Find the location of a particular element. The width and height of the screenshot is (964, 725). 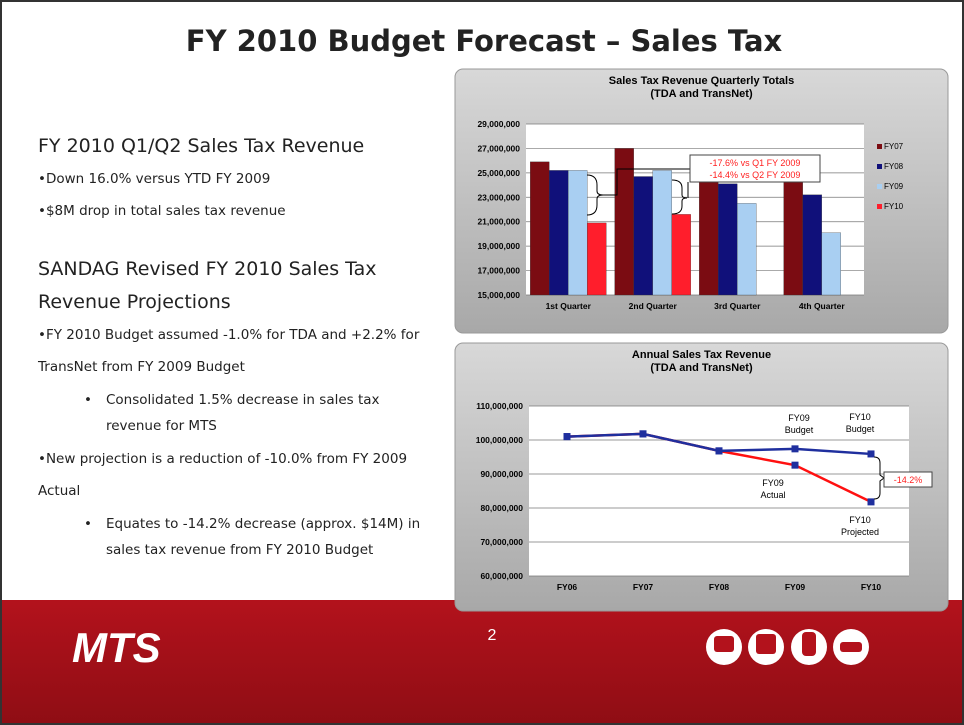

legend-label: FY09 is located at coordinates (894, 186).